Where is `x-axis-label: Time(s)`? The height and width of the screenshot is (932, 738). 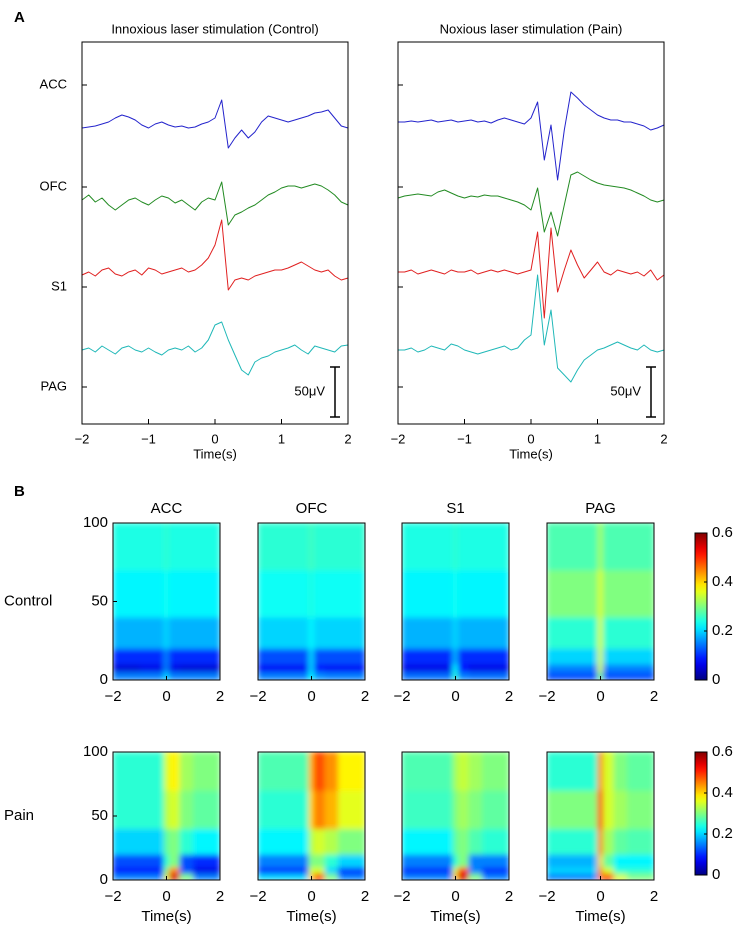
x-axis-label: Time(s) is located at coordinates (166, 916).